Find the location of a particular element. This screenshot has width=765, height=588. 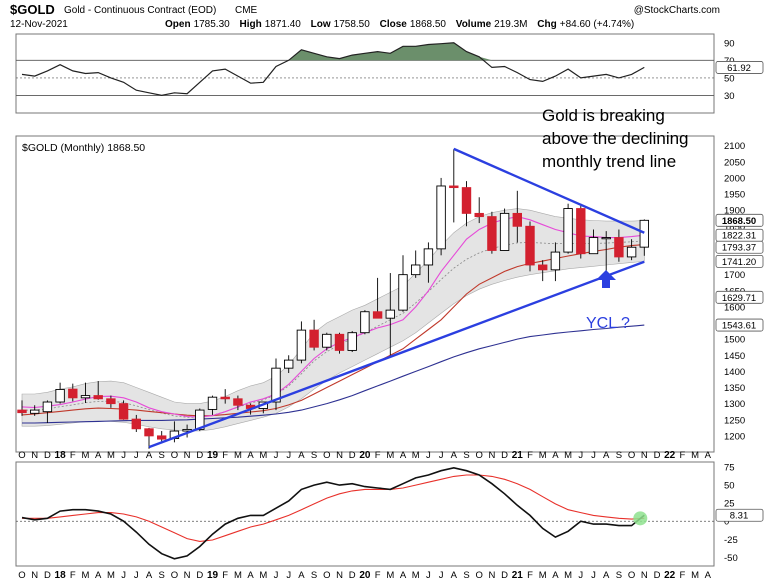

x-tick-bottom-47: S is located at coordinates (619, 575).